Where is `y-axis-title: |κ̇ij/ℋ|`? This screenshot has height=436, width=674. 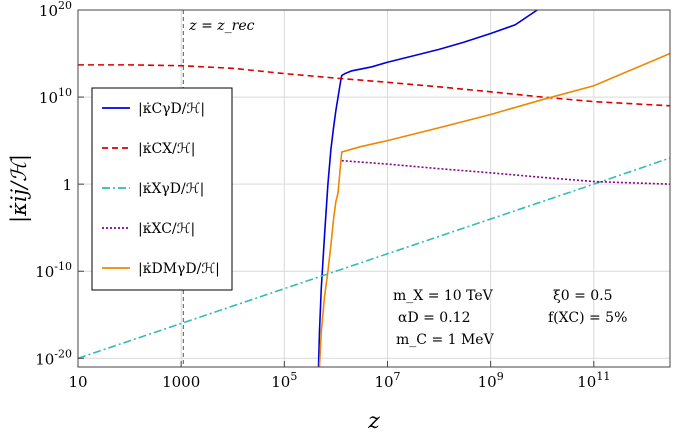 y-axis-title: |κ̇ij/ℋ| is located at coordinates (19, 188).